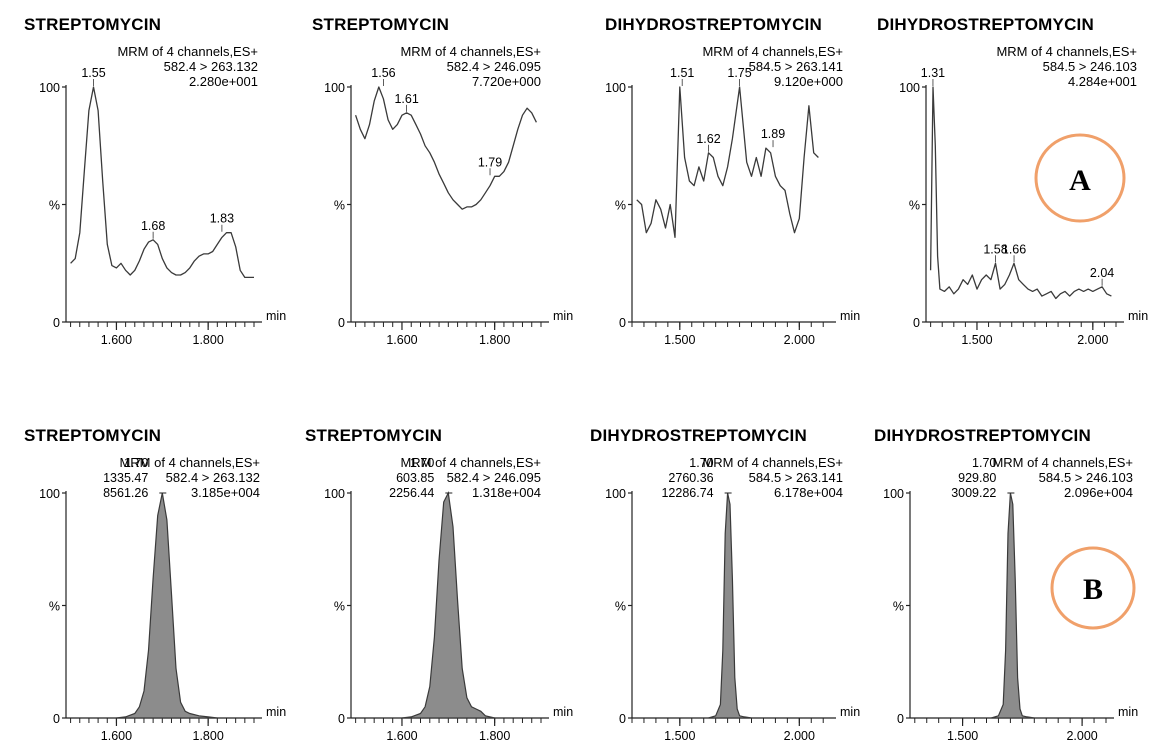 The height and width of the screenshot is (744, 1153). What do you see at coordinates (796, 66) in the screenshot?
I see `header-line-2: 584.5 > 263.141` at bounding box center [796, 66].